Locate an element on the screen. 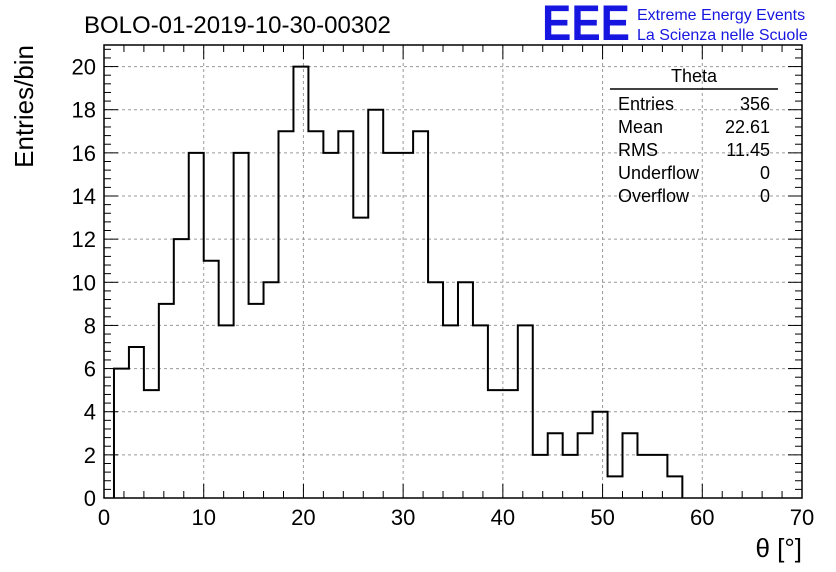  y-tick-label: 4 is located at coordinates (90, 412).